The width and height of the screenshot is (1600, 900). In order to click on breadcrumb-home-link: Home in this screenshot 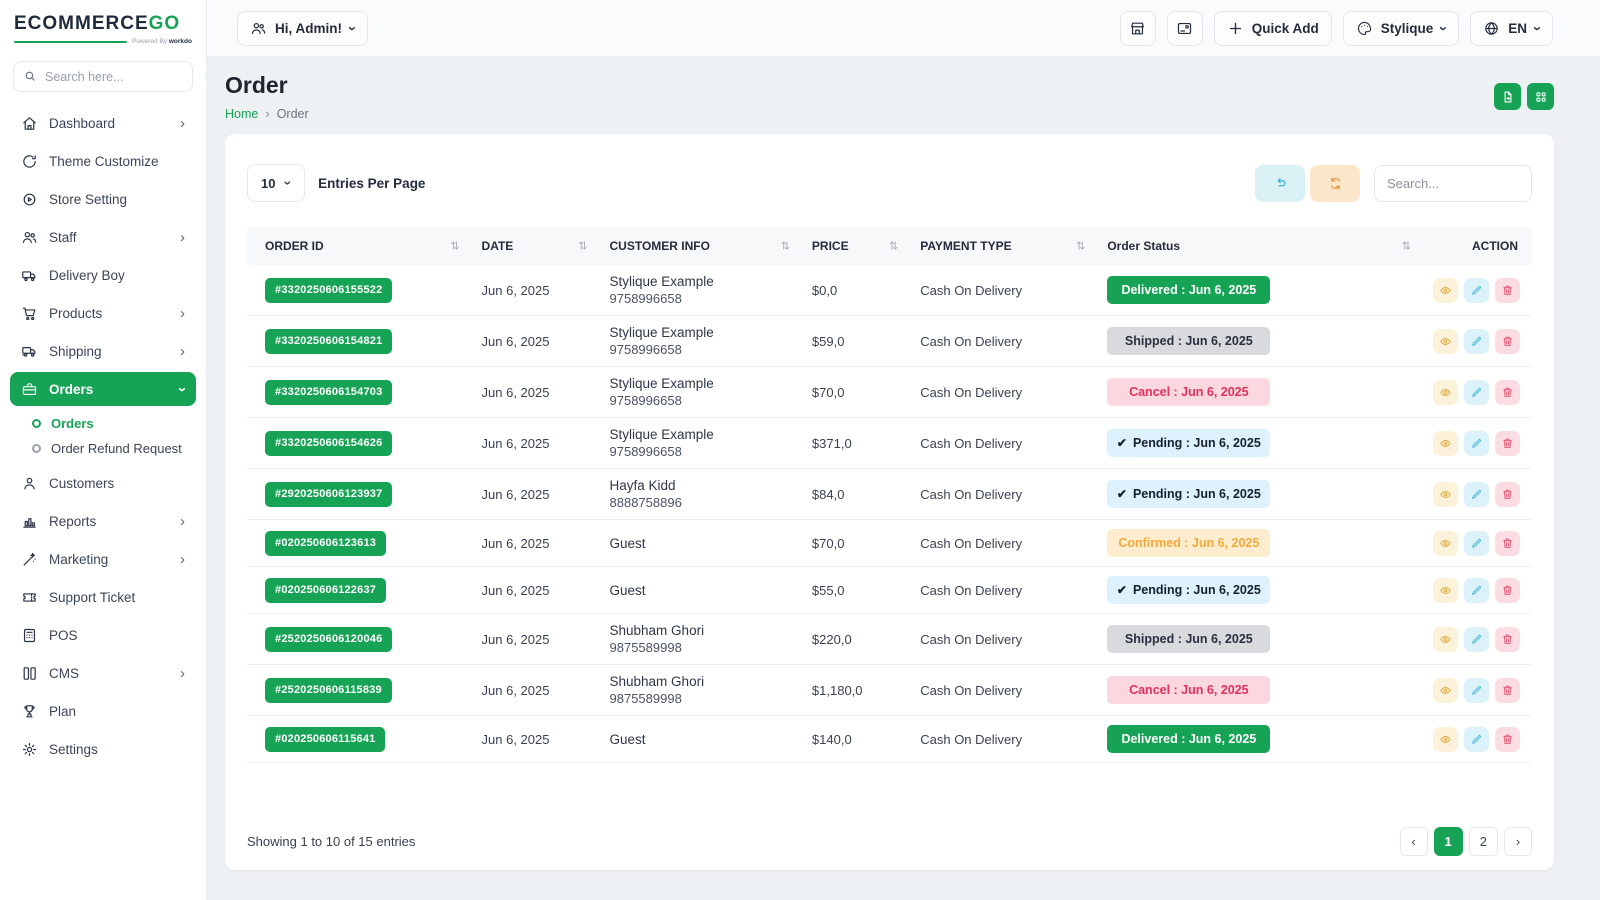, I will do `click(242, 113)`.